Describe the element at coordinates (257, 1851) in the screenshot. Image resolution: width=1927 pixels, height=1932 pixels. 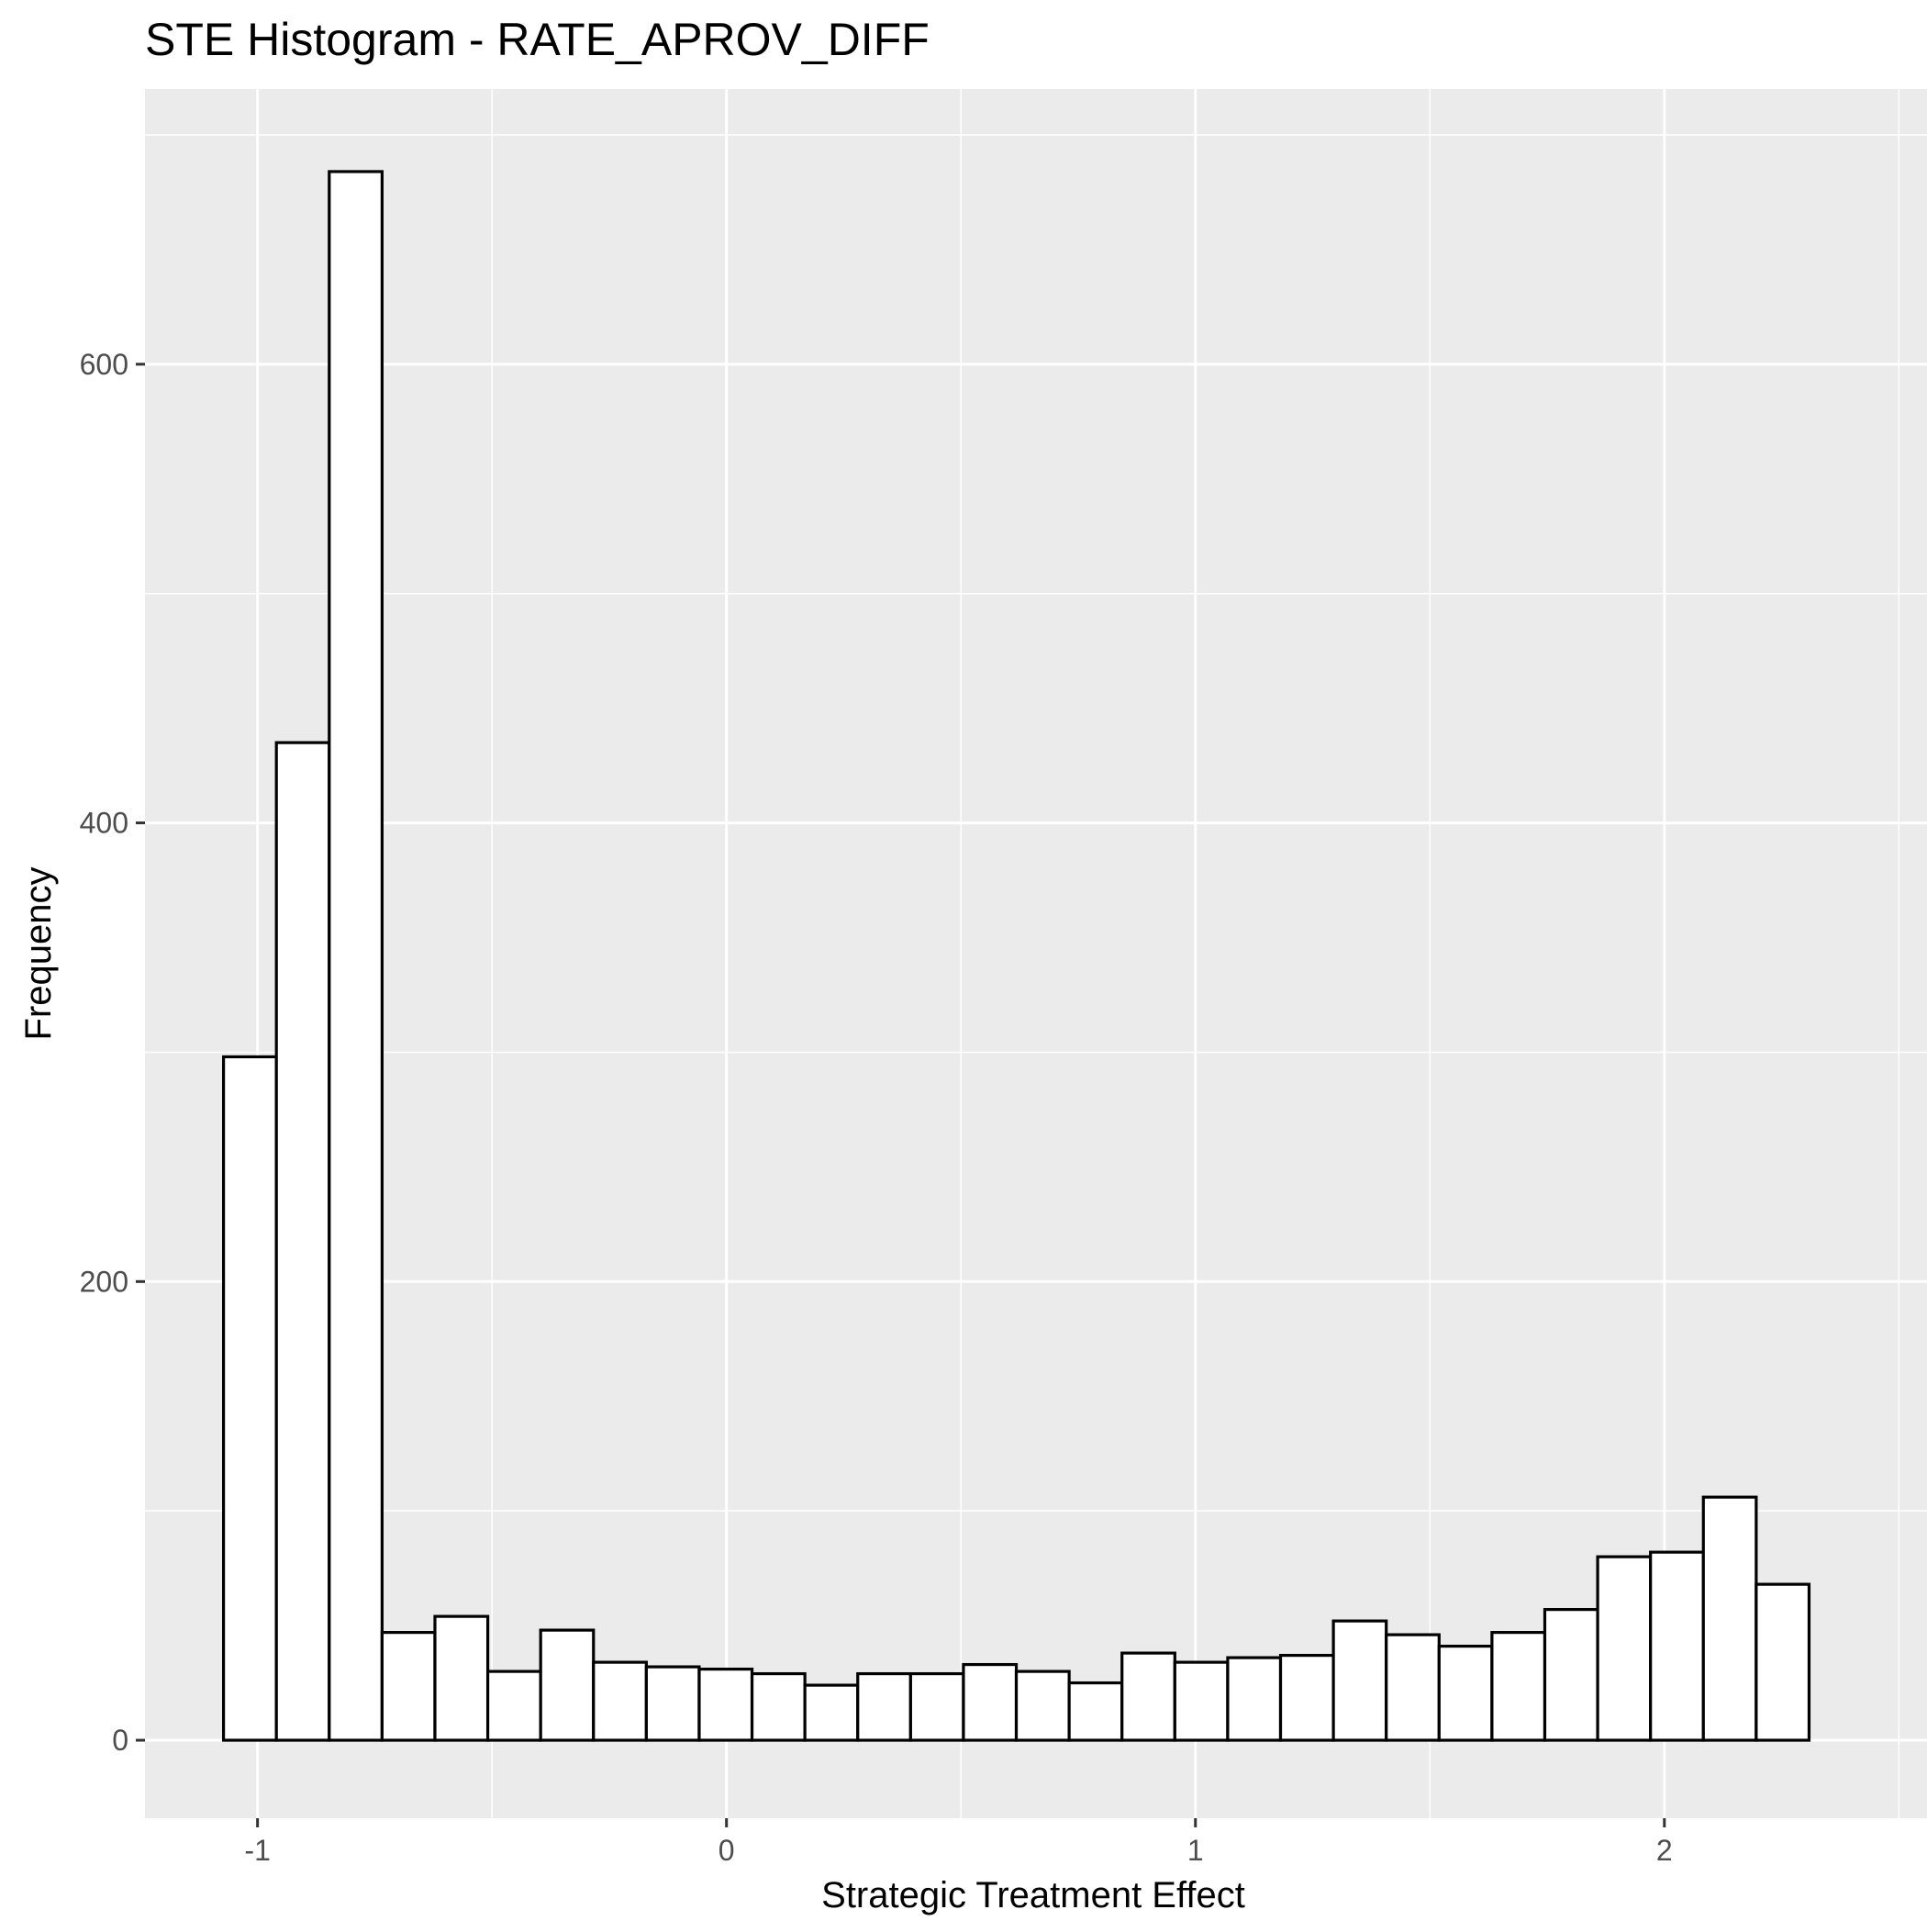
I see `x-tick-label: -1` at that location.